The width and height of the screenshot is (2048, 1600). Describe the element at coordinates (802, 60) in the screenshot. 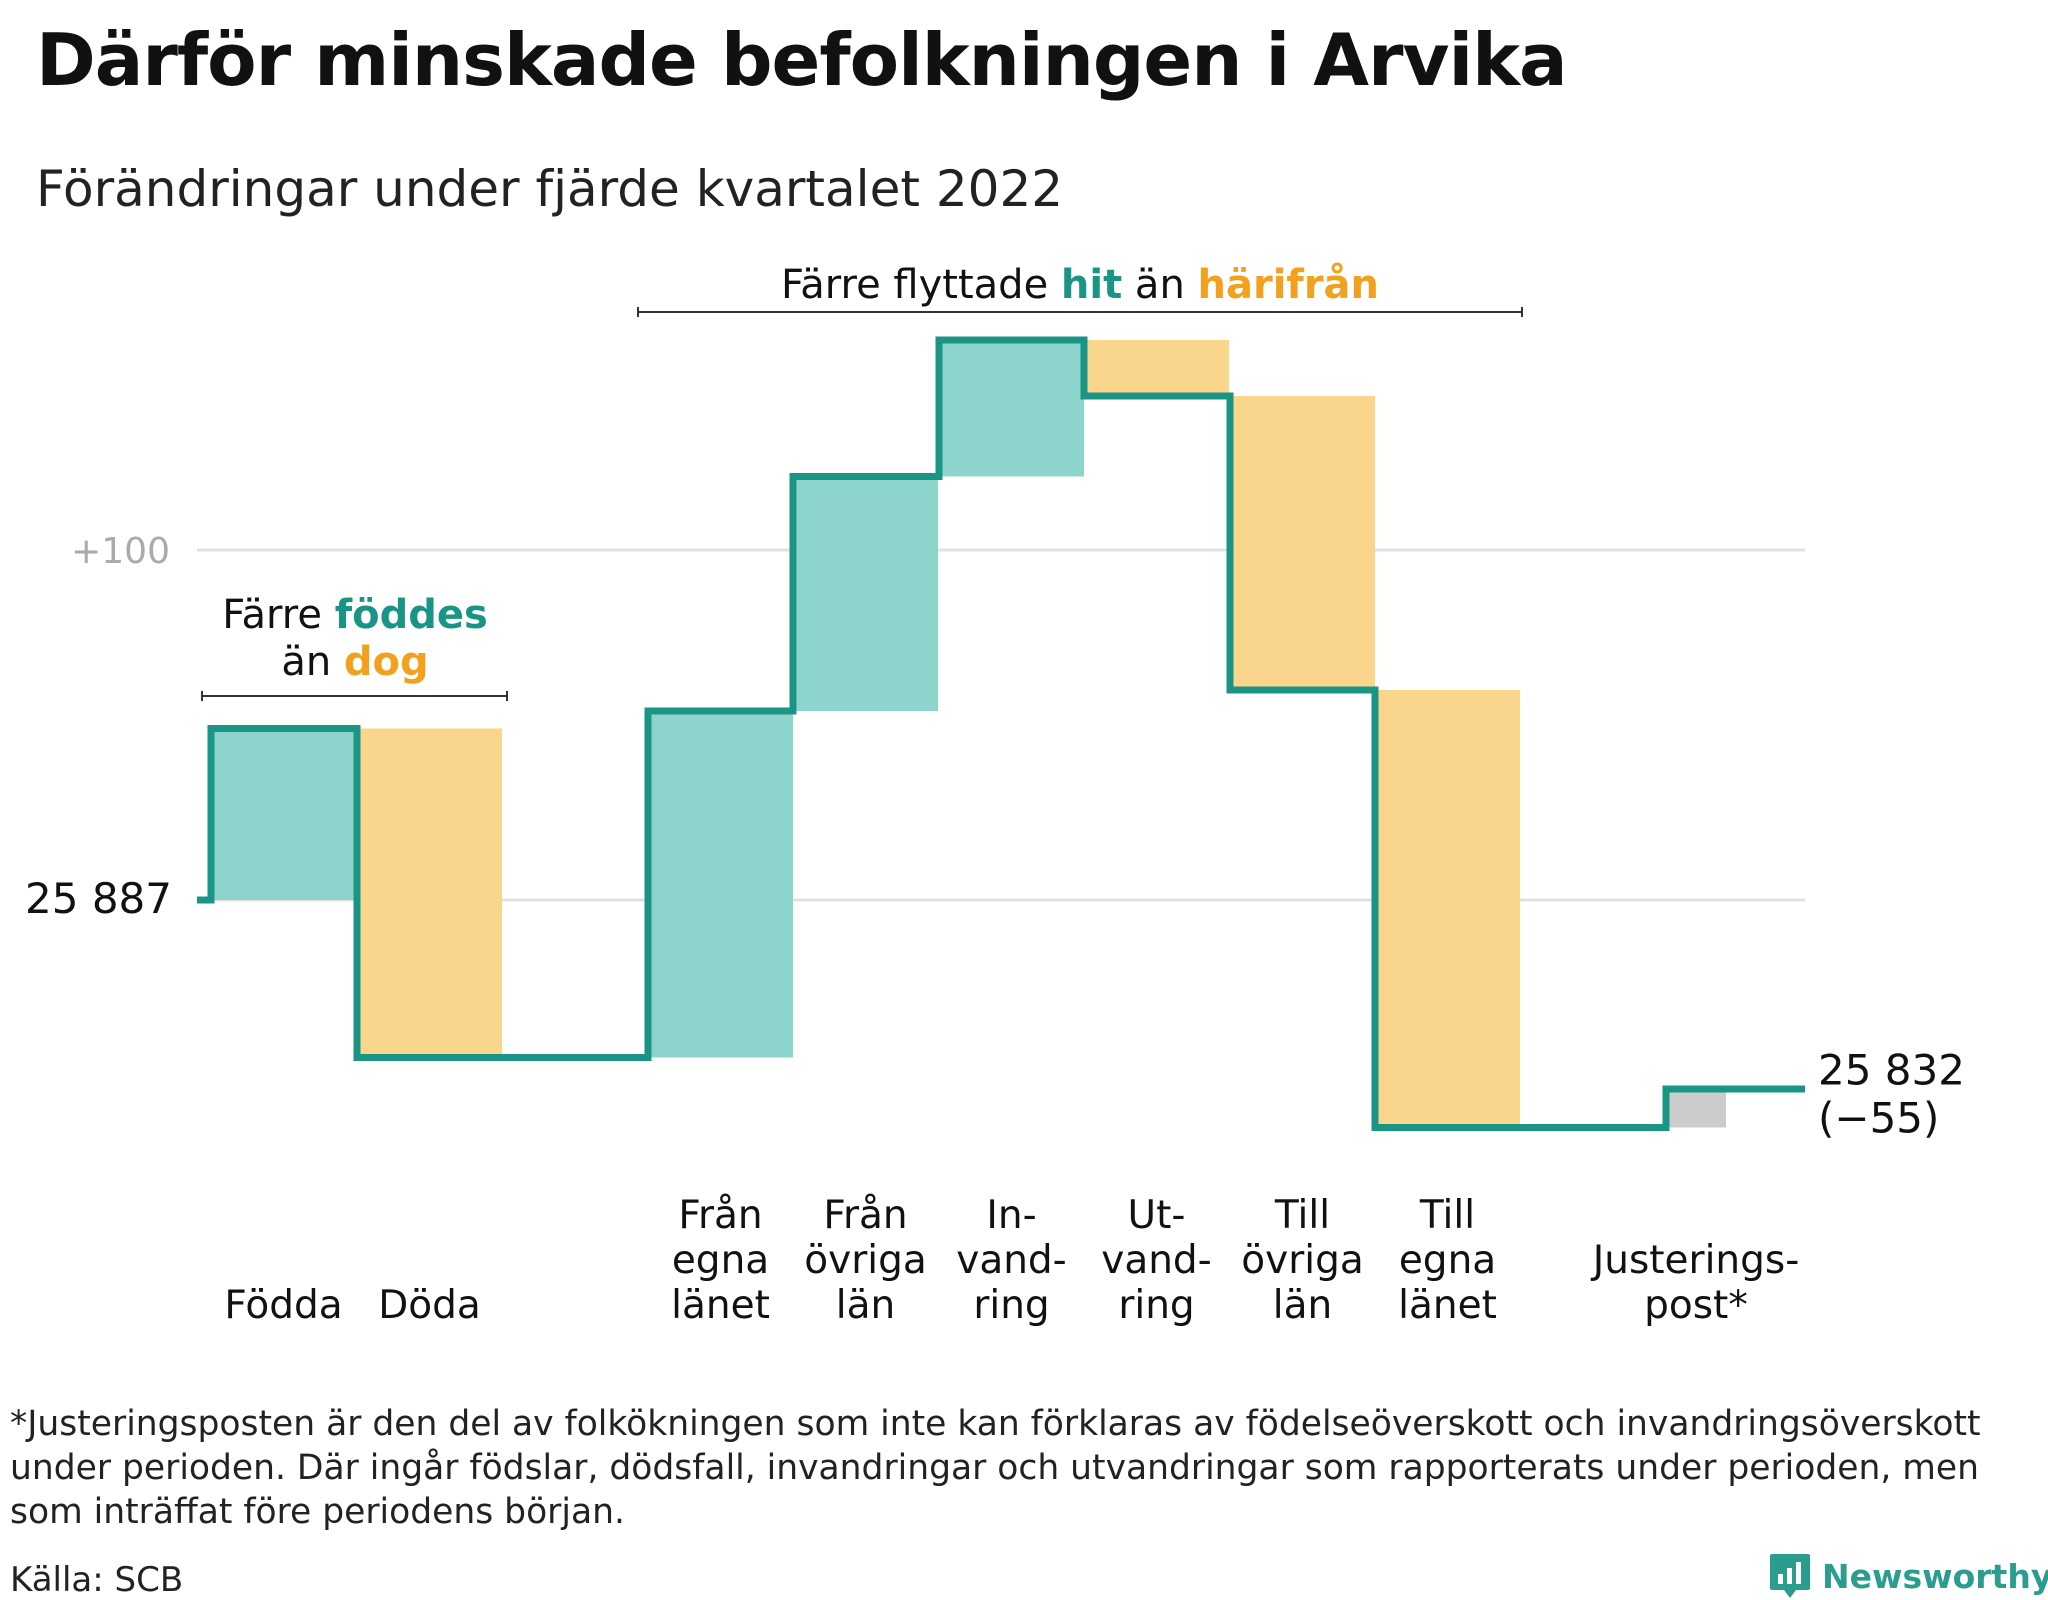

I see `chart-title: Därför minskade befolkningen i Arvika` at that location.